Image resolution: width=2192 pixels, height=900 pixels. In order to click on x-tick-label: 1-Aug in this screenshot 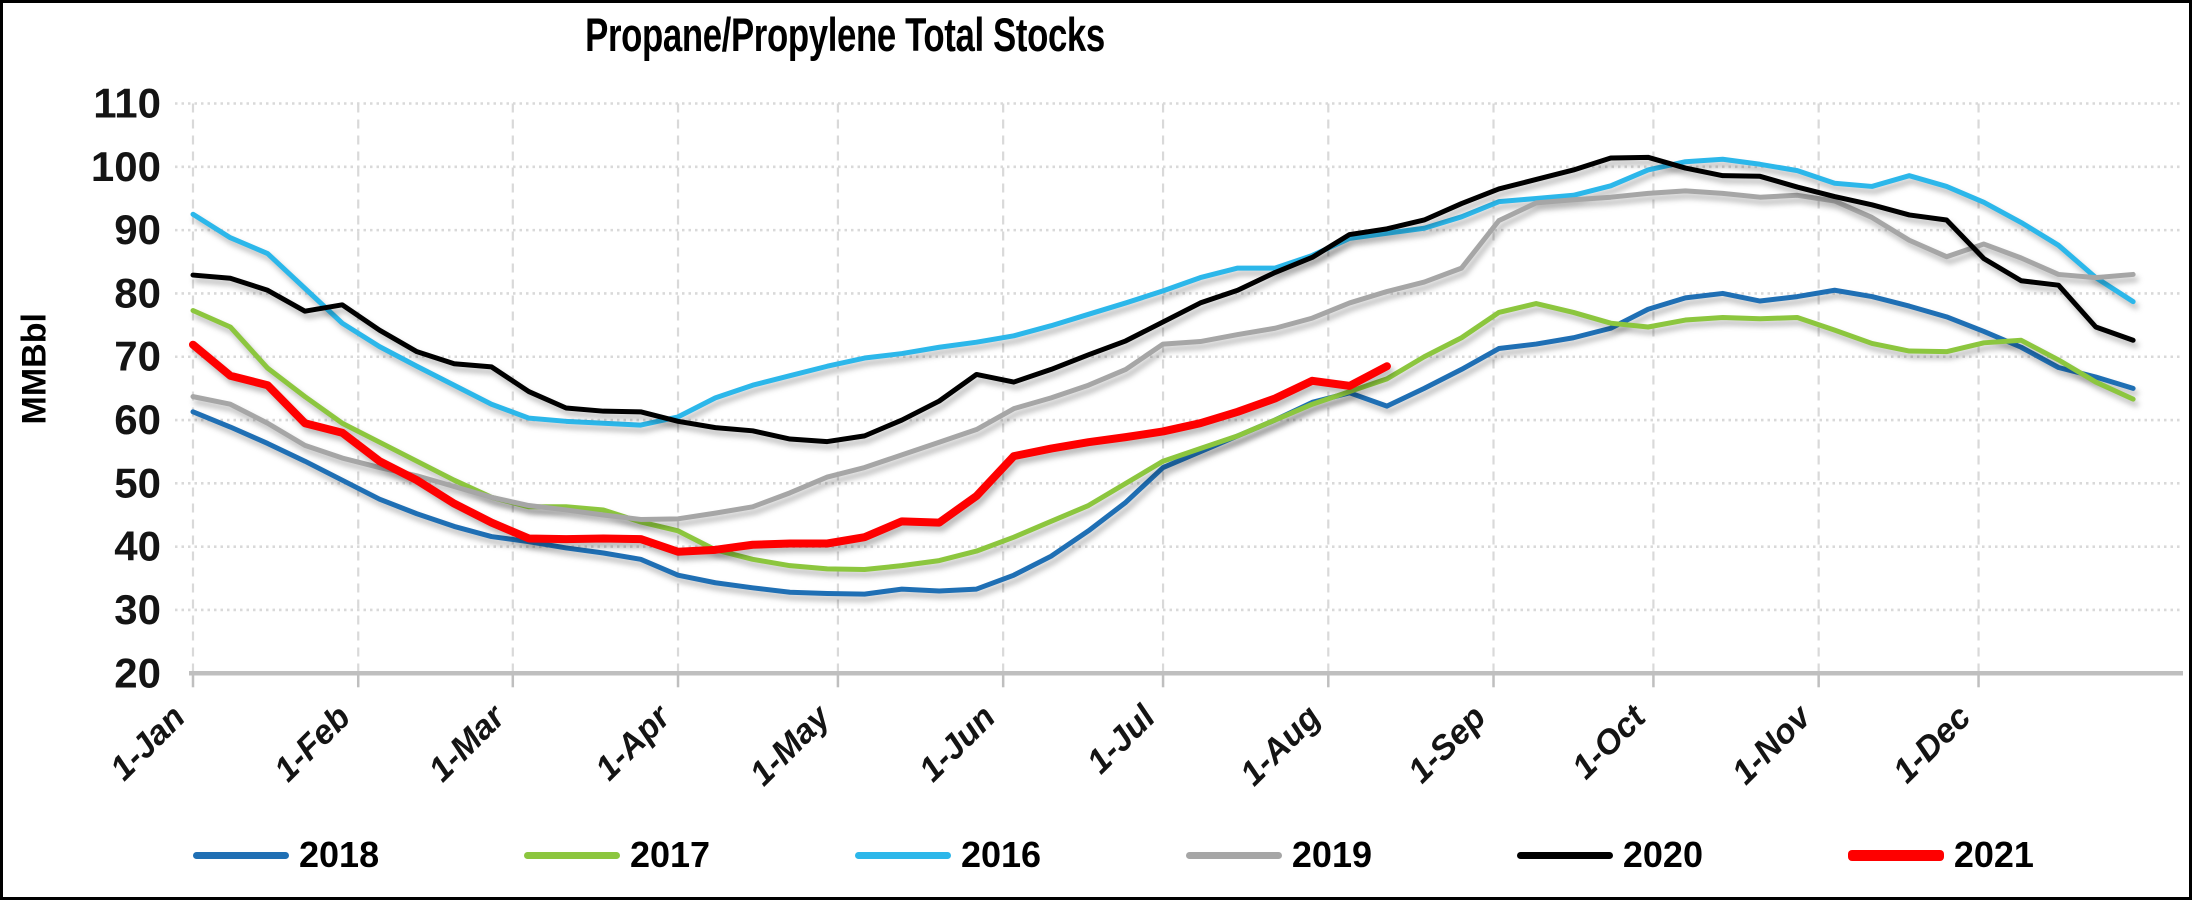, I will do `click(1280, 745)`.